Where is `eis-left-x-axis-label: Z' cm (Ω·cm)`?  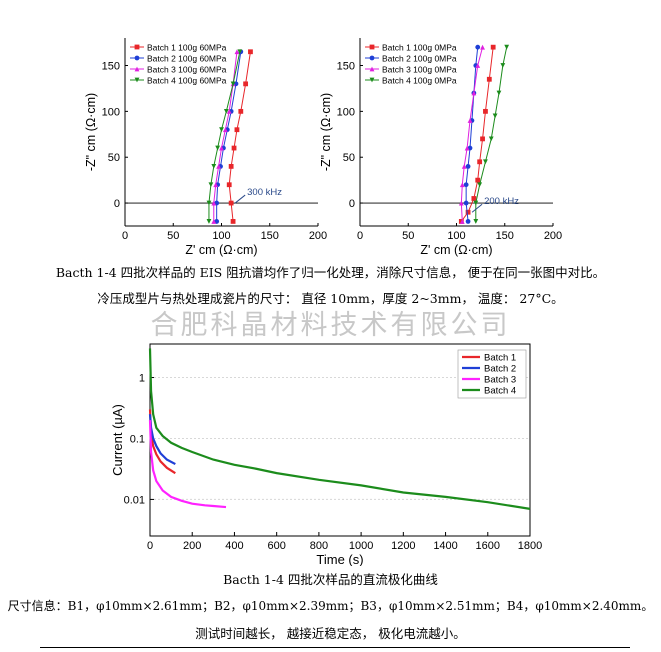 eis-left-x-axis-label: Z' cm (Ω·cm) is located at coordinates (221, 250).